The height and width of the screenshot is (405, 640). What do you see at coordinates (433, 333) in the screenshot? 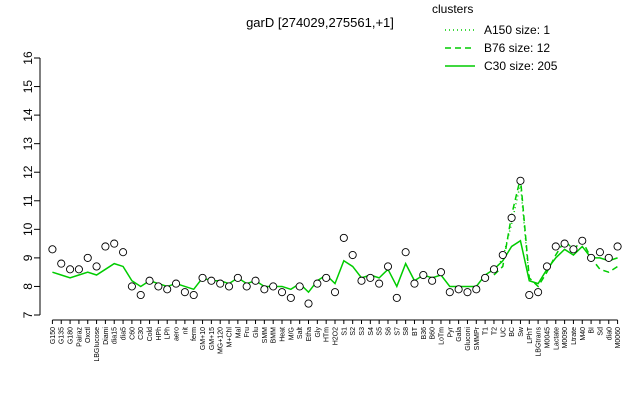
I see `x-tick-label: B60` at bounding box center [433, 333].